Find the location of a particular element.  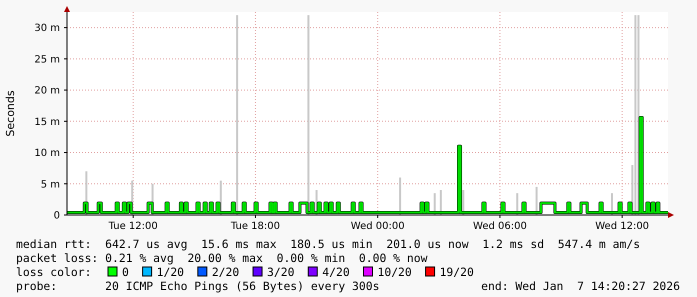

x-tick-label: Tue 18:00 is located at coordinates (255, 226).